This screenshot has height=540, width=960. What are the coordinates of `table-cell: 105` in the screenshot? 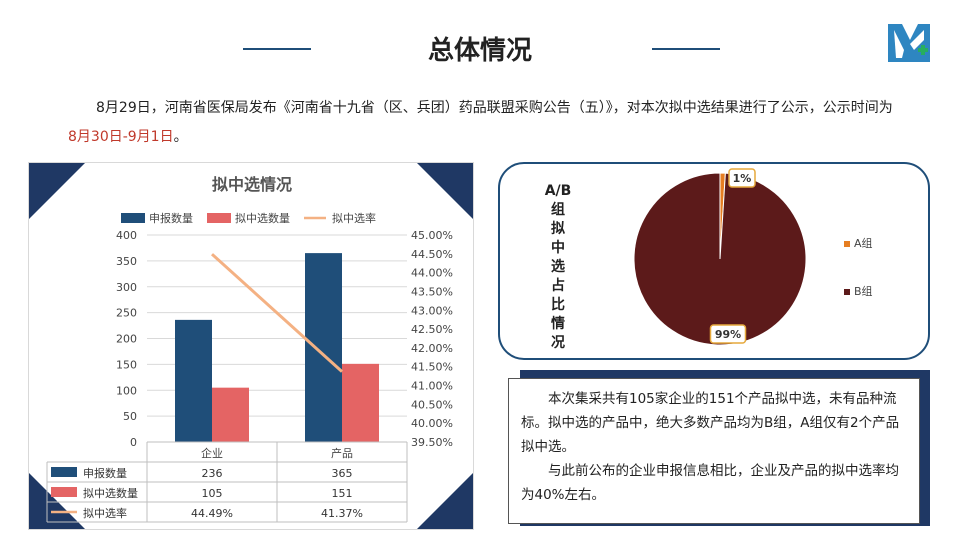 It's located at (212, 493).